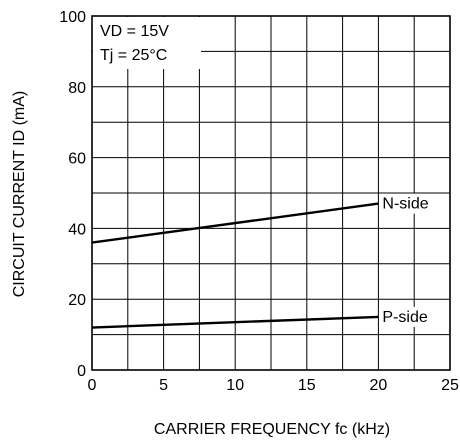 The height and width of the screenshot is (444, 460). Describe the element at coordinates (163, 385) in the screenshot. I see `x-tick-label: 5` at that location.